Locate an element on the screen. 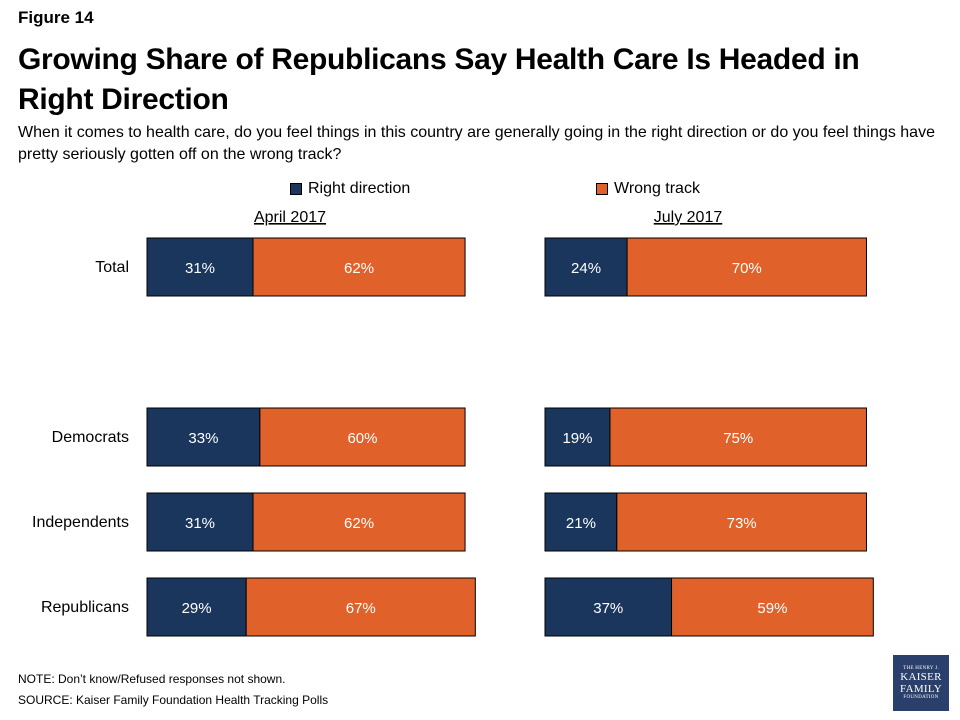 The image size is (960, 720). category-label-republicans: Republicans is located at coordinates (85, 607).